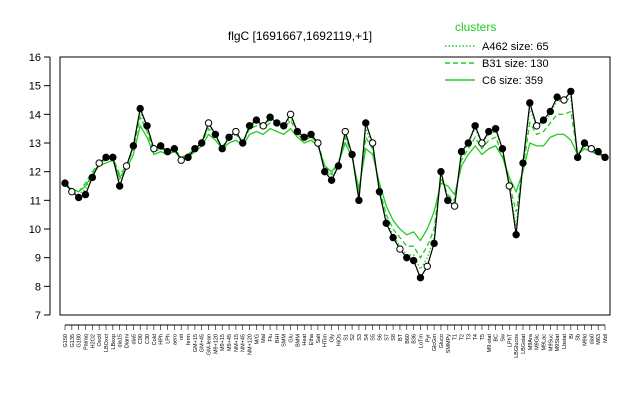  What do you see at coordinates (100, 340) in the screenshot?
I see `x-tick-label: Oxctl` at bounding box center [100, 340].